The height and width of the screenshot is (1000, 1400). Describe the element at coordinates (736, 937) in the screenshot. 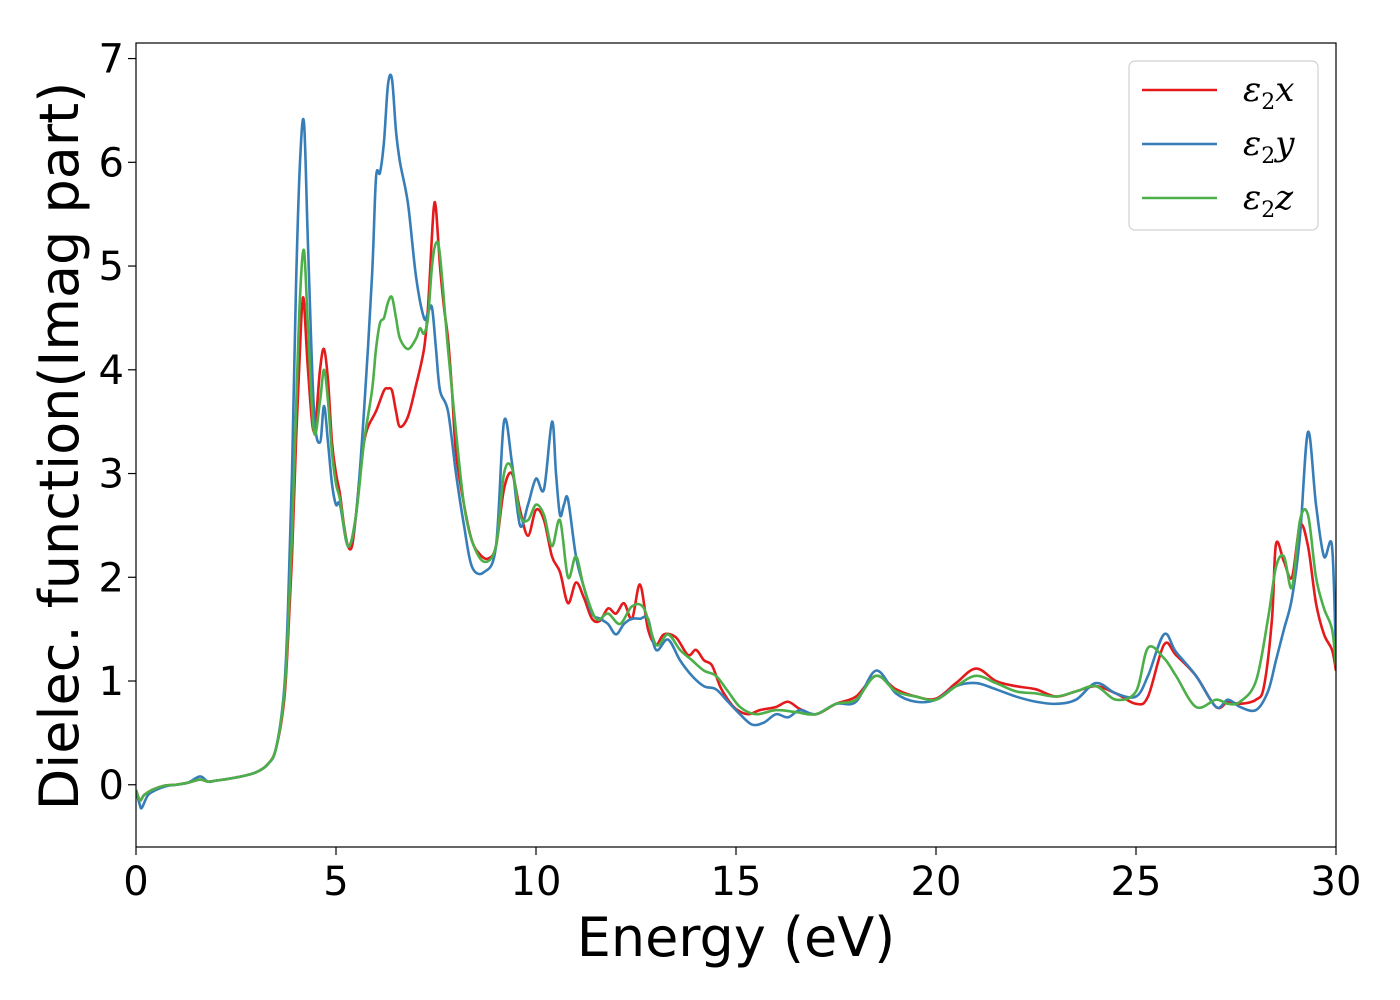

I see `x-axis-label: Energy (eV)` at that location.